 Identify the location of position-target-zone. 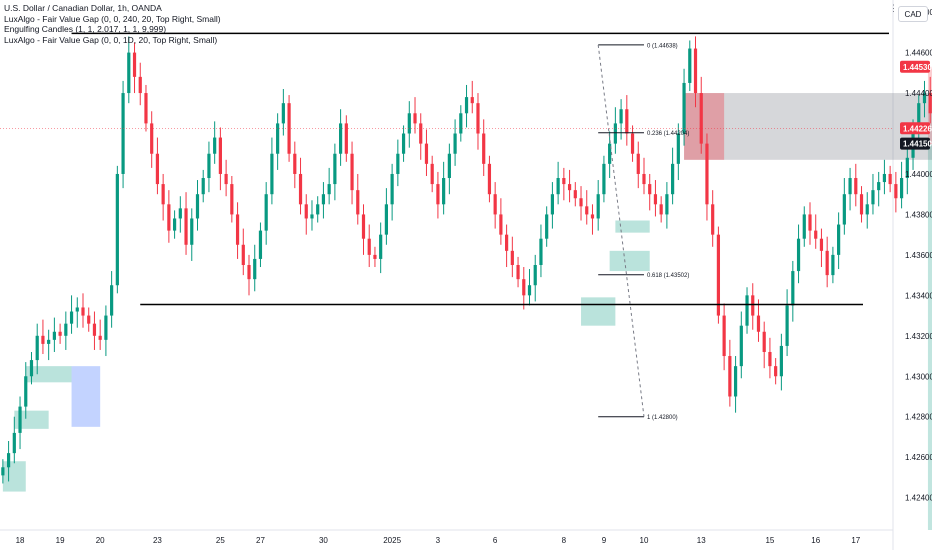
(929, 336).